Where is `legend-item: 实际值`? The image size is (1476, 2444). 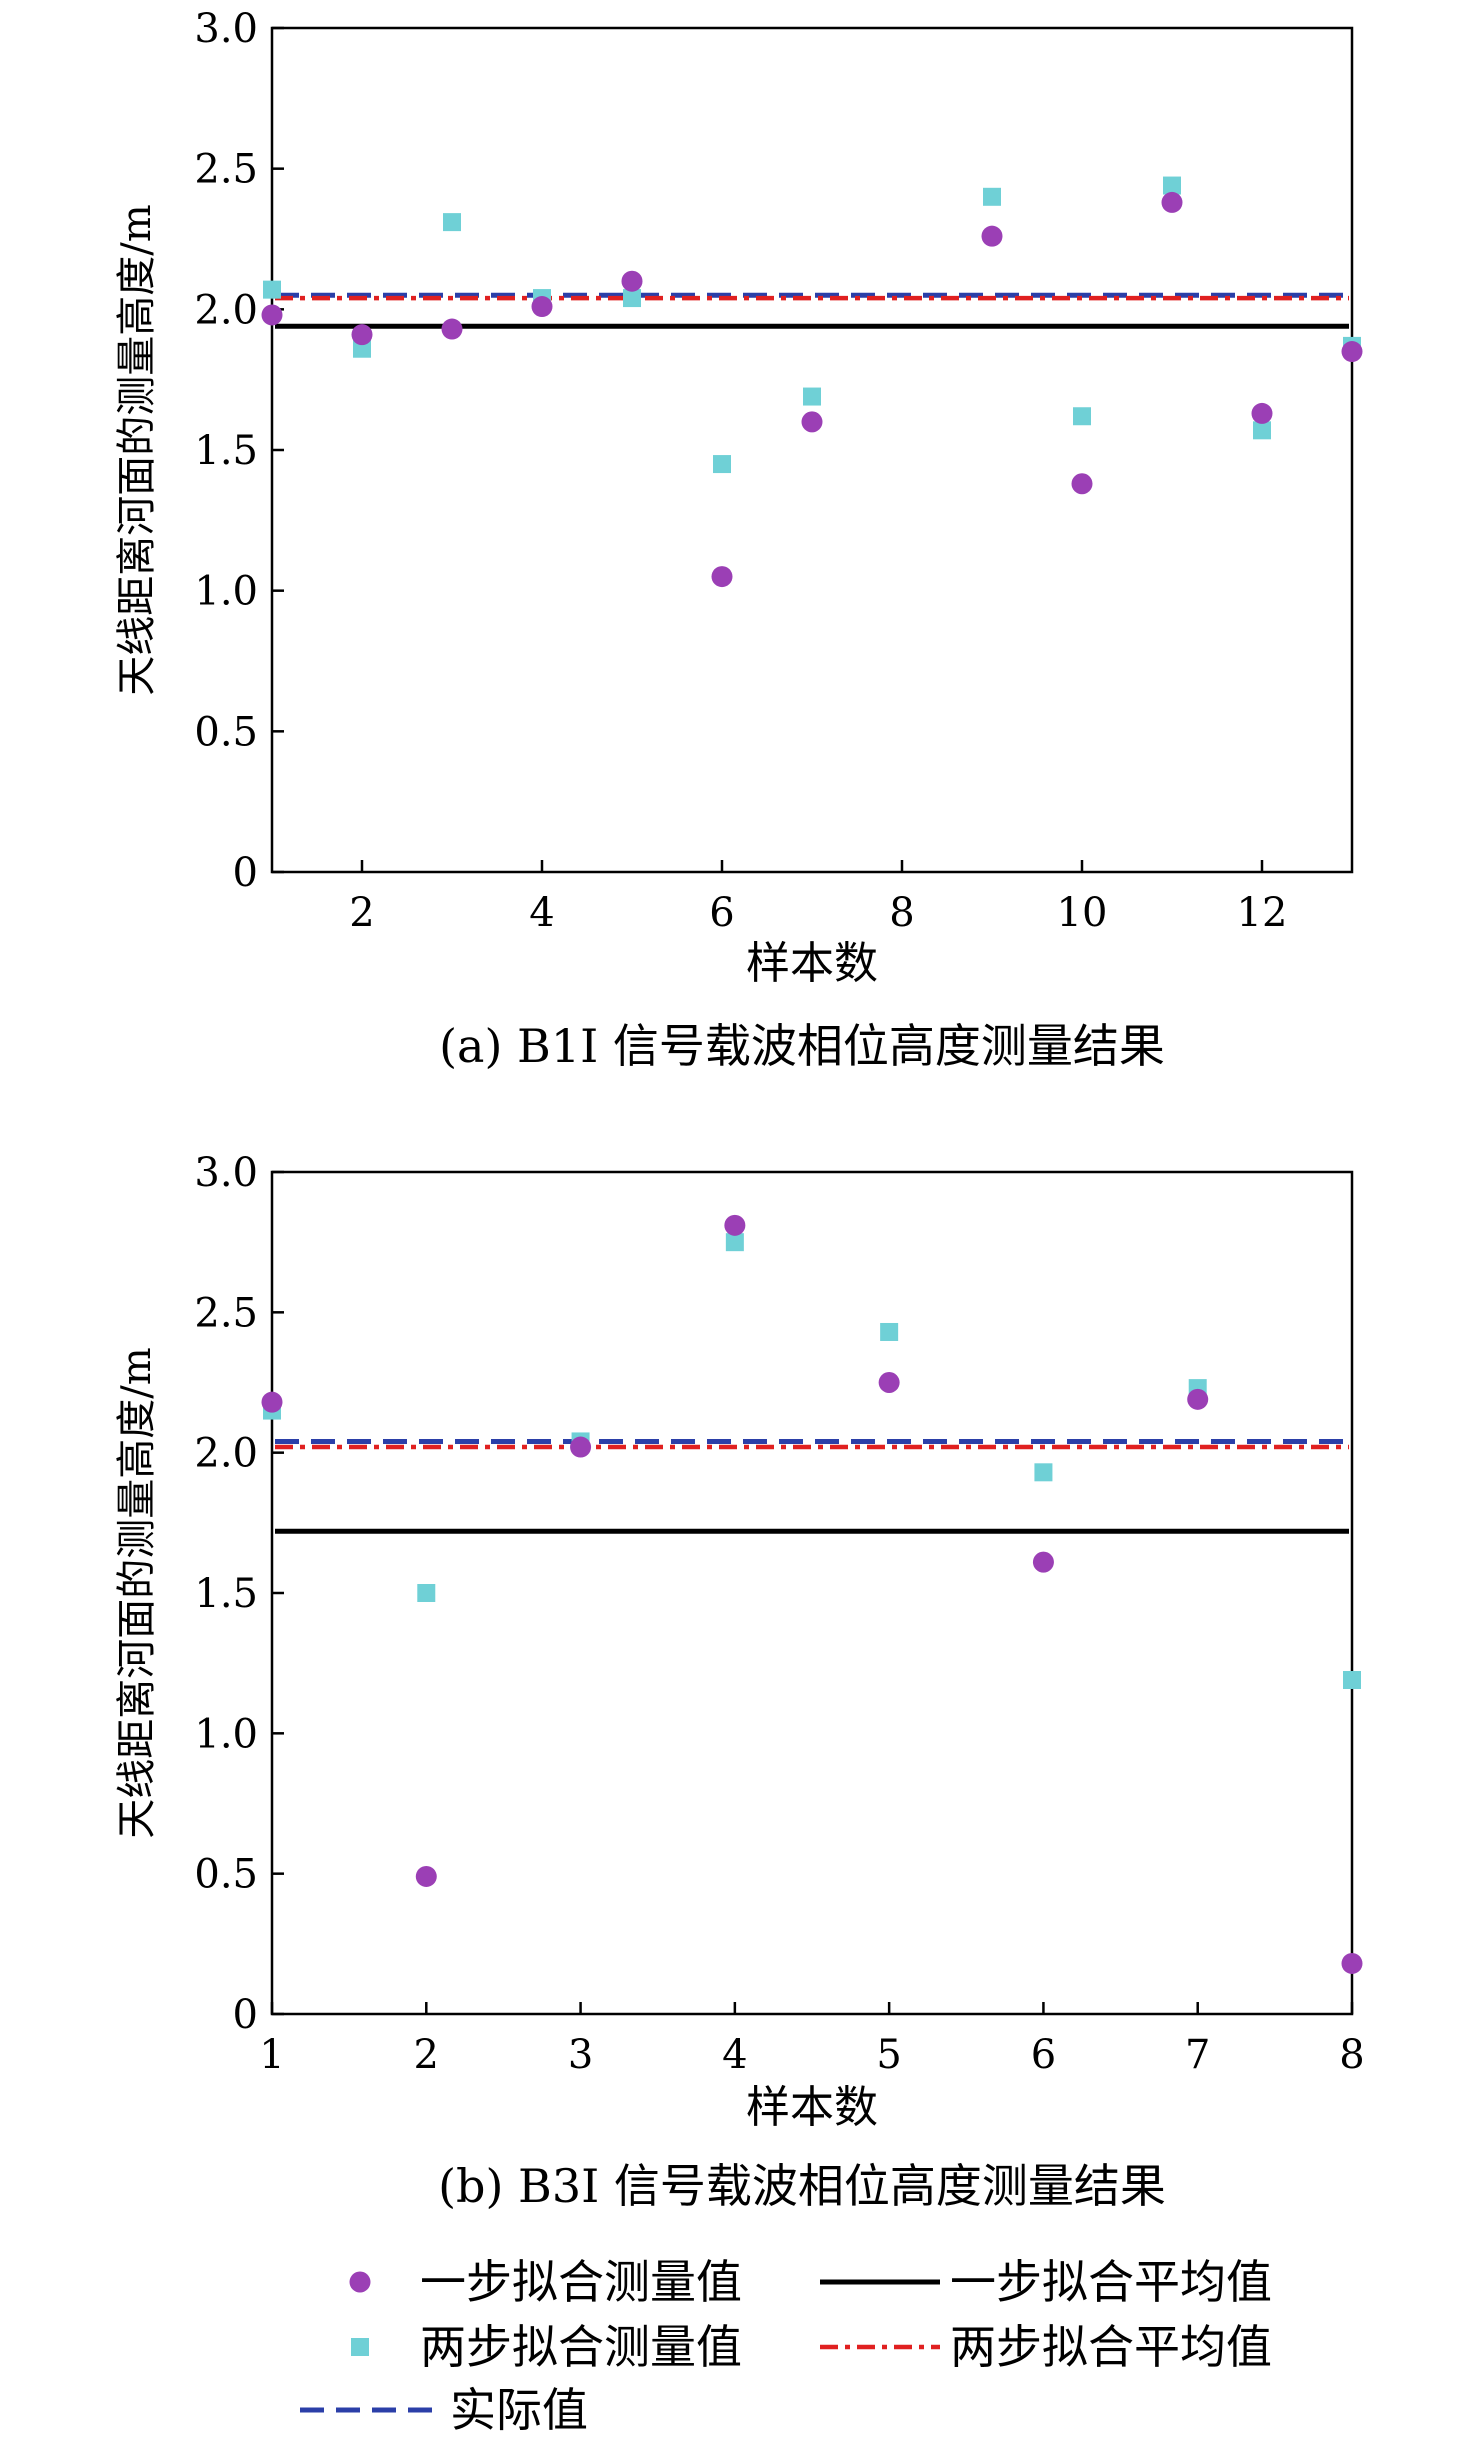
legend-item: 实际值 is located at coordinates (444, 2410).